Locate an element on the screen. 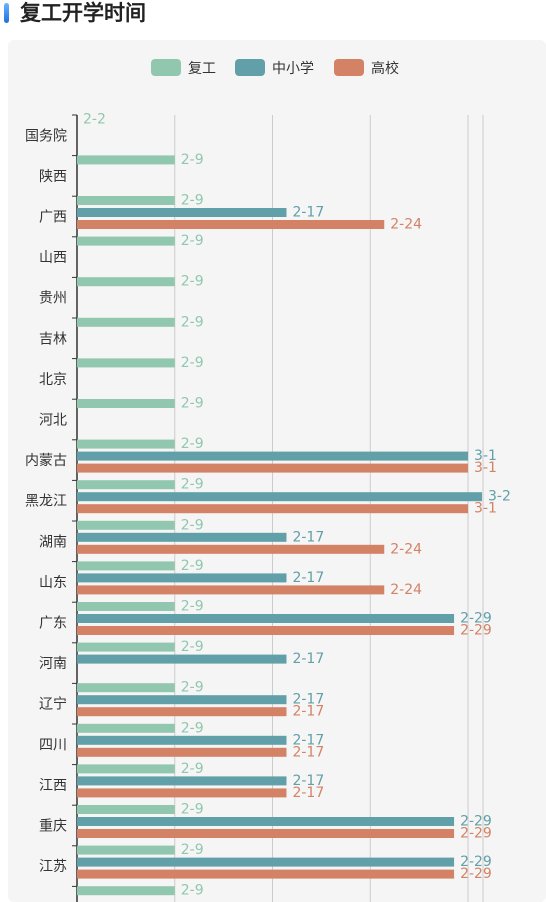 This screenshot has width=546, height=902. category-label: 广西 is located at coordinates (53, 218).